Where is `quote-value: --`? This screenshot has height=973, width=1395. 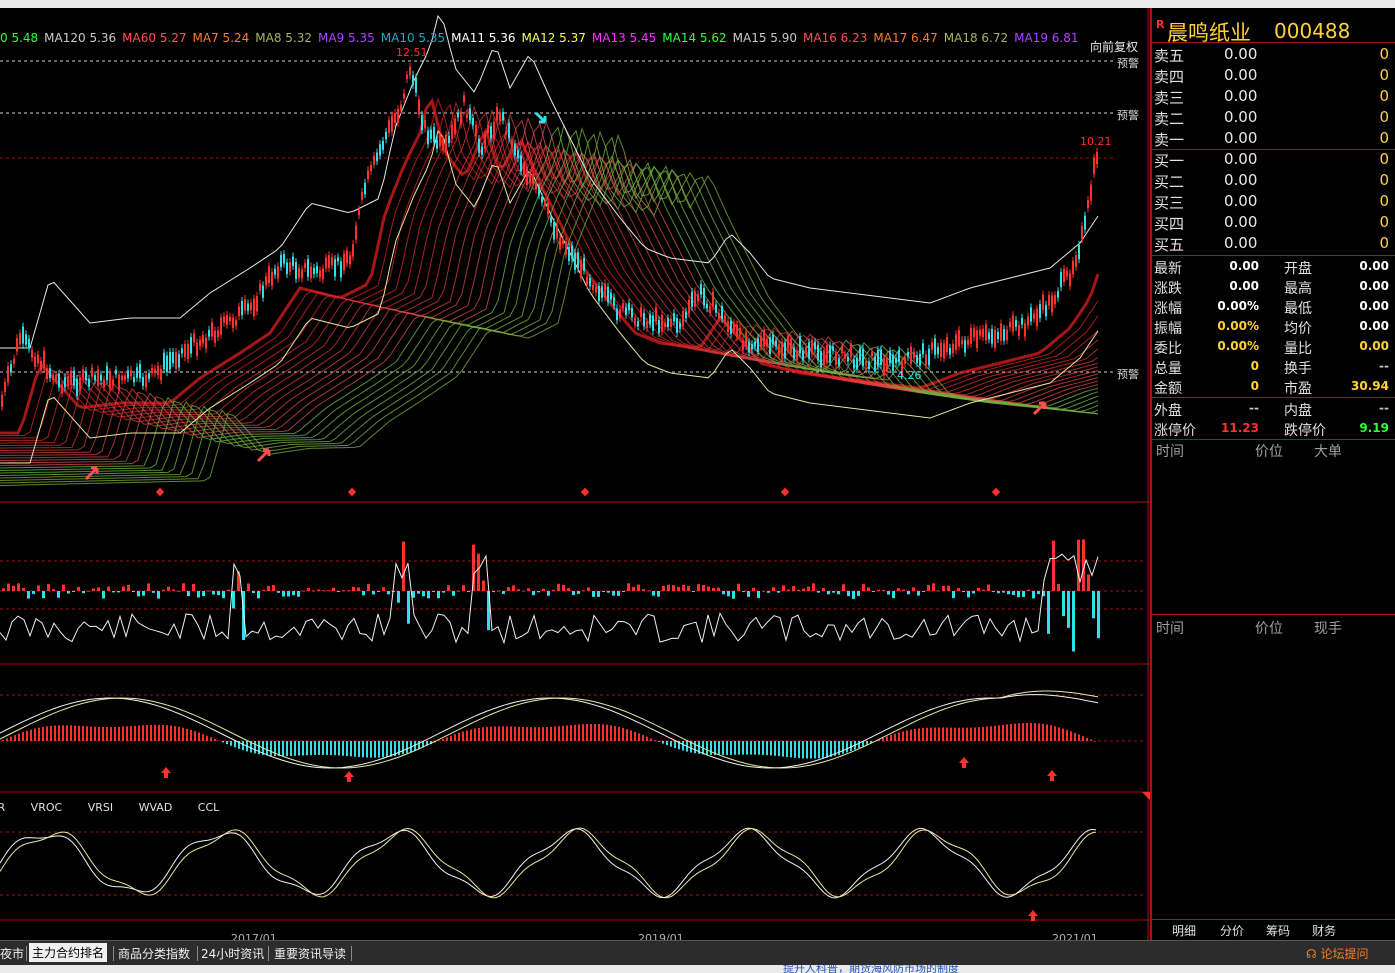
quote-value: -- is located at coordinates (1384, 366).